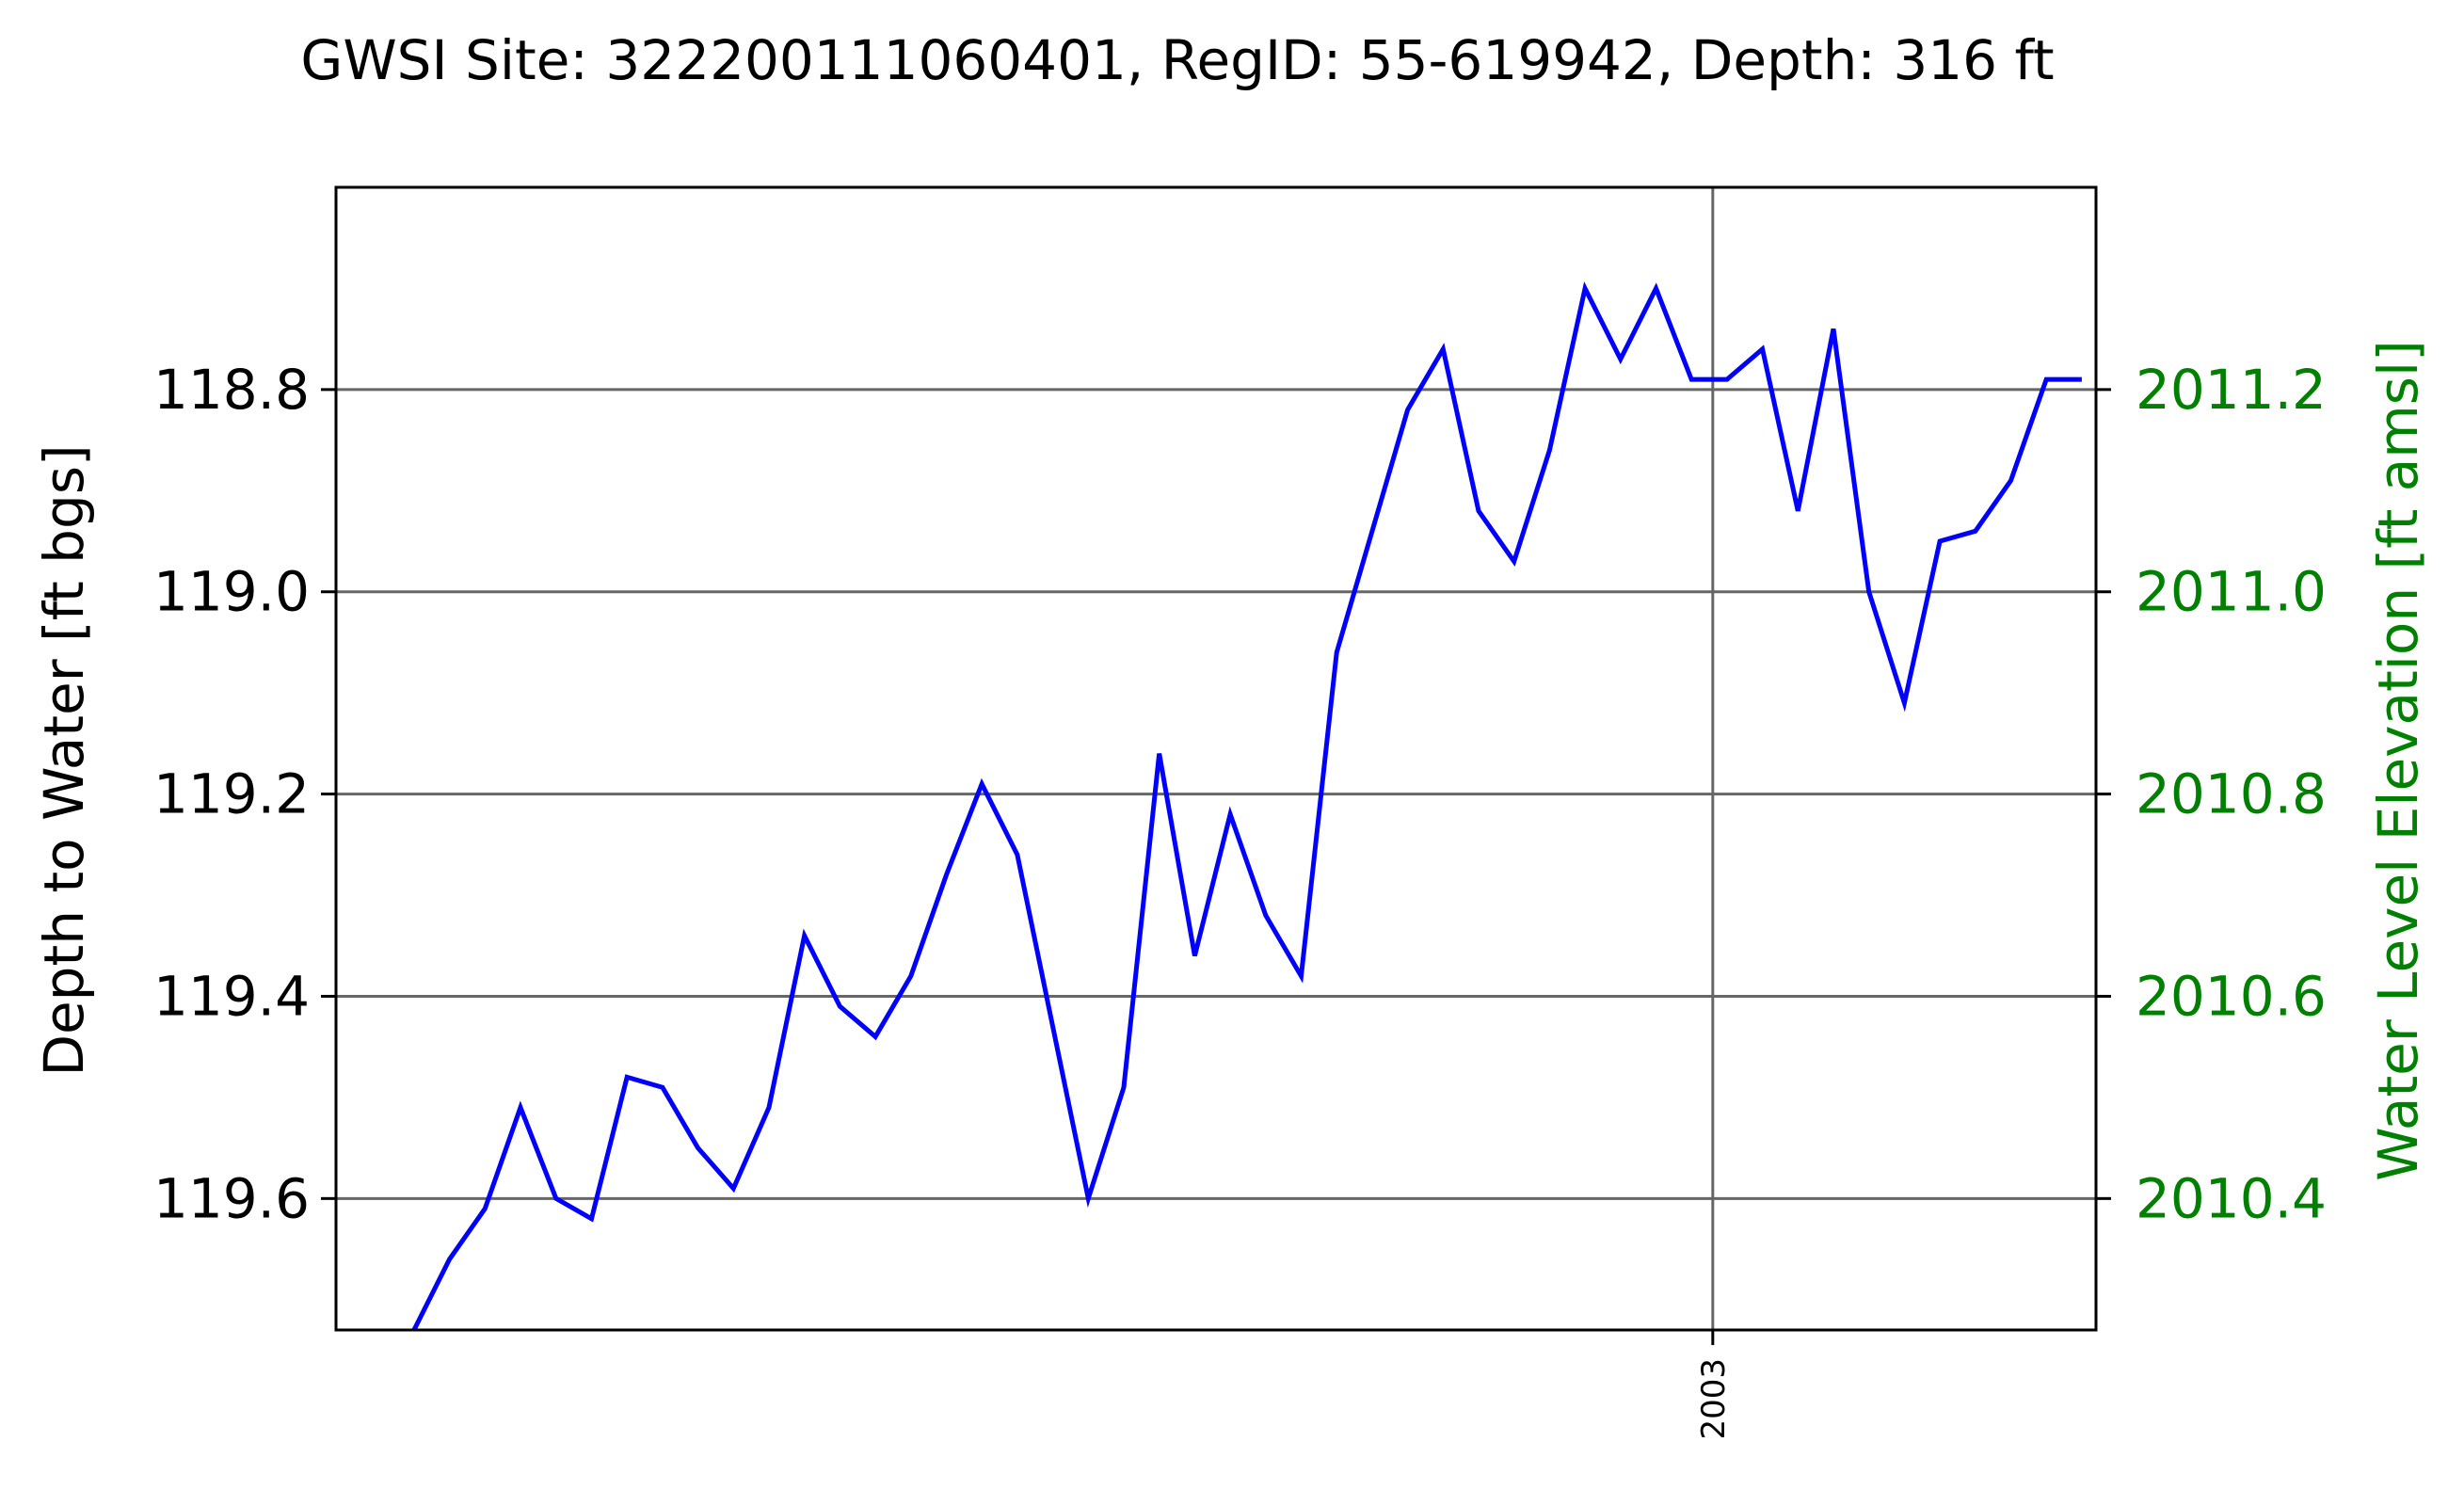 The width and height of the screenshot is (2464, 1506). Describe the element at coordinates (231, 1198) in the screenshot. I see `y-tick-label: 119.6` at that location.